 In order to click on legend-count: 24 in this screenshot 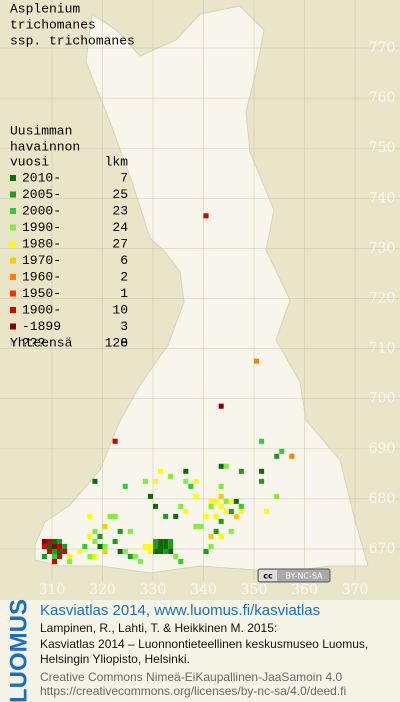, I will do `click(120, 227)`.